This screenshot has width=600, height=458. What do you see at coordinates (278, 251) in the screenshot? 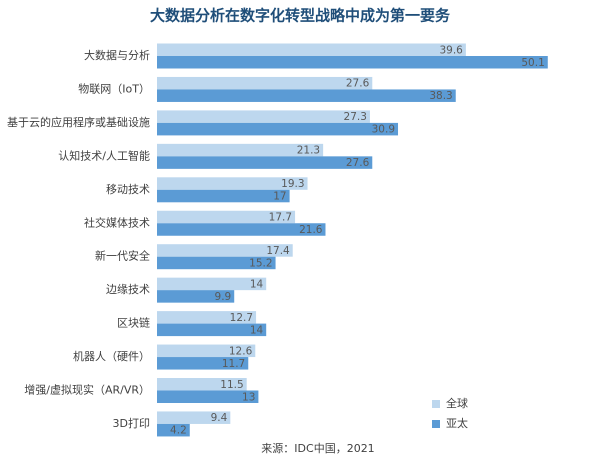
I see `value-label: 17.4` at bounding box center [278, 251].